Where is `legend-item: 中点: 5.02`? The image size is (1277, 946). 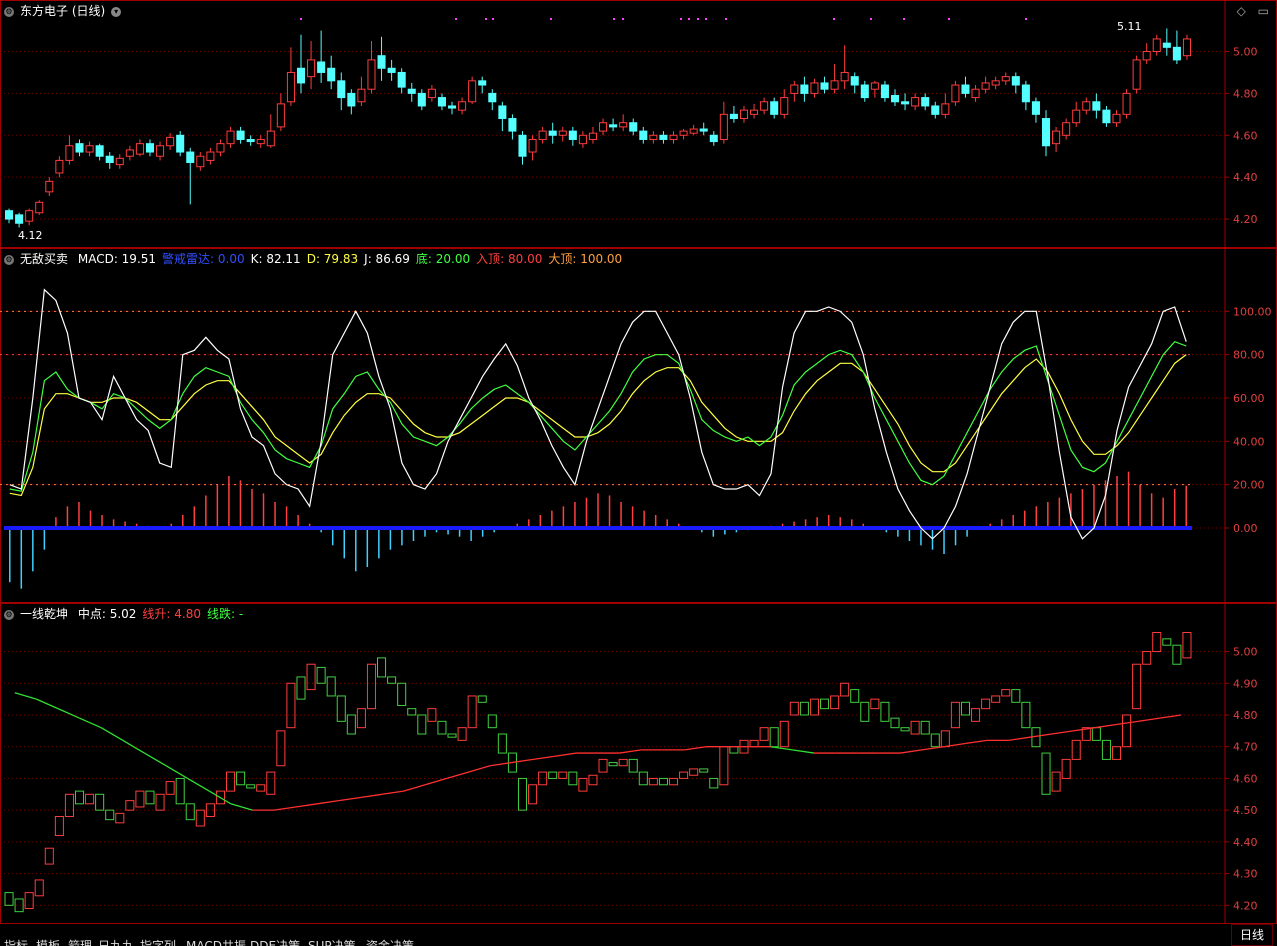
legend-item: 中点: 5.02 is located at coordinates (107, 614).